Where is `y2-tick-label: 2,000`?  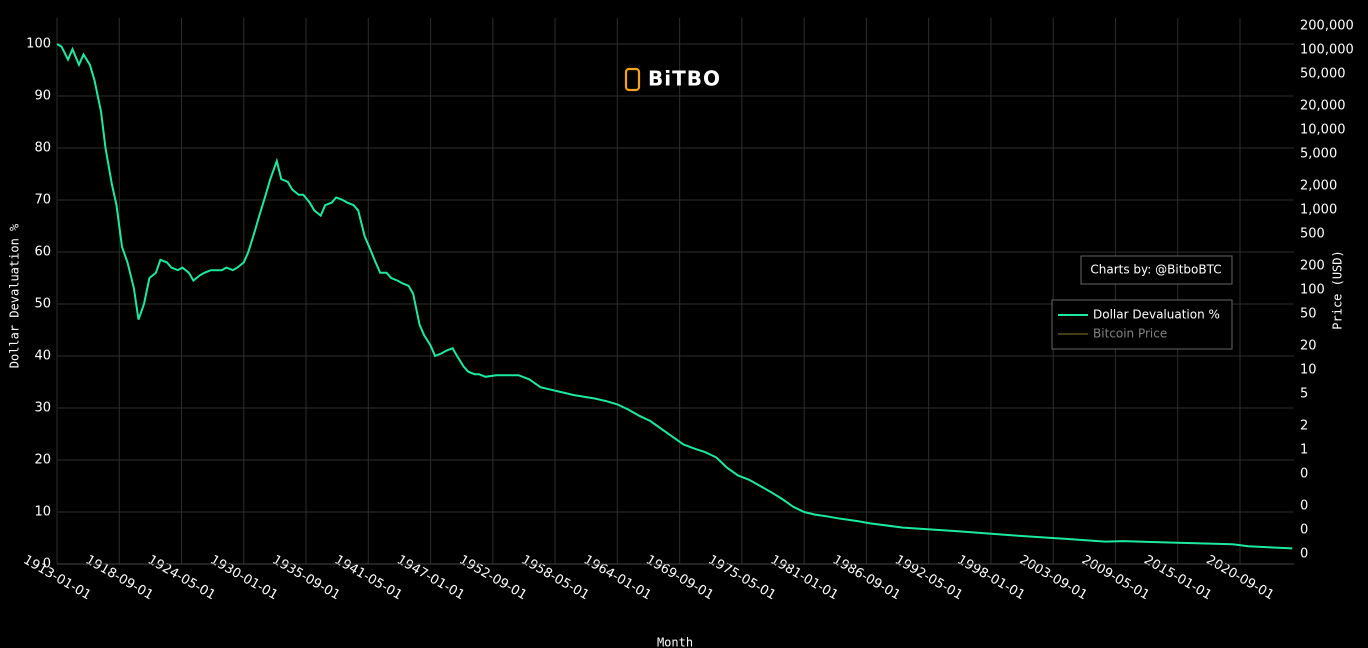 y2-tick-label: 2,000 is located at coordinates (1318, 185).